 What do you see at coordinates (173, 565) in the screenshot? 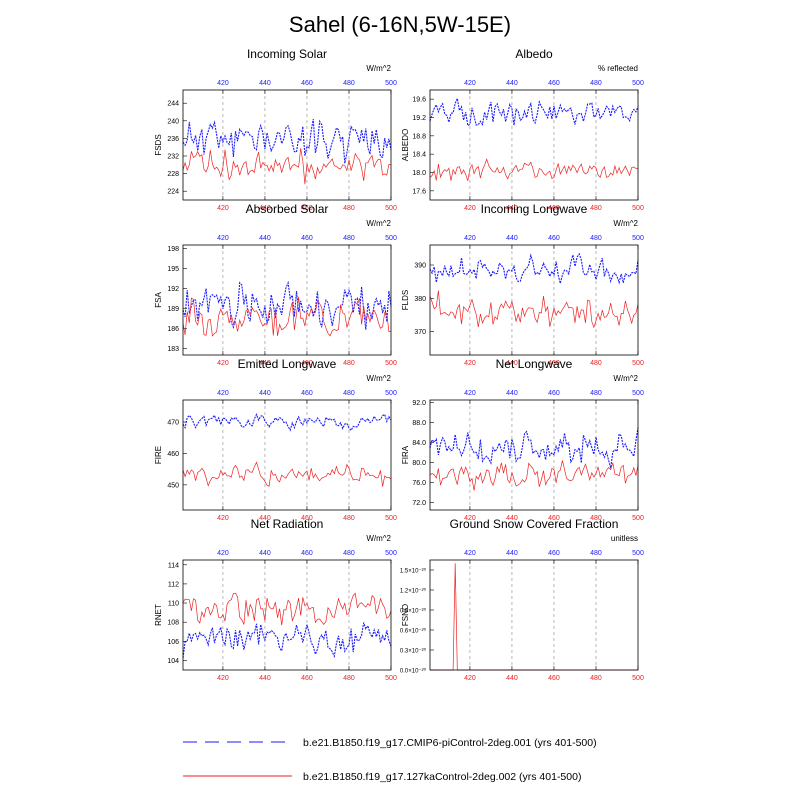
I see `ytick-label: 114` at bounding box center [173, 565].